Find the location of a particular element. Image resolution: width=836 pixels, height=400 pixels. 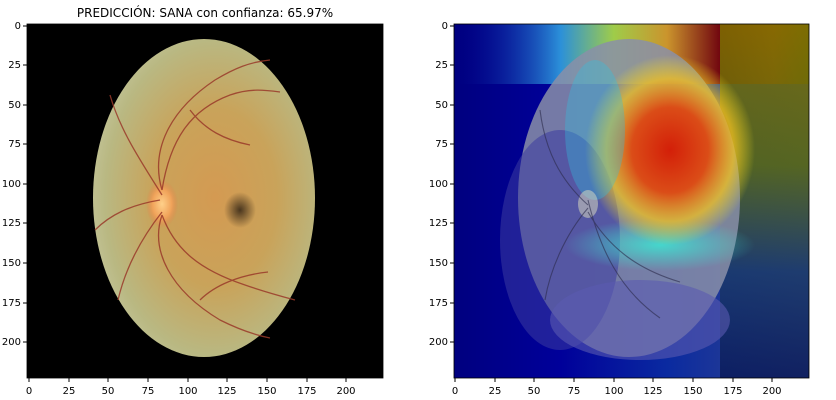

overlay-optic-disc is located at coordinates (588, 204).